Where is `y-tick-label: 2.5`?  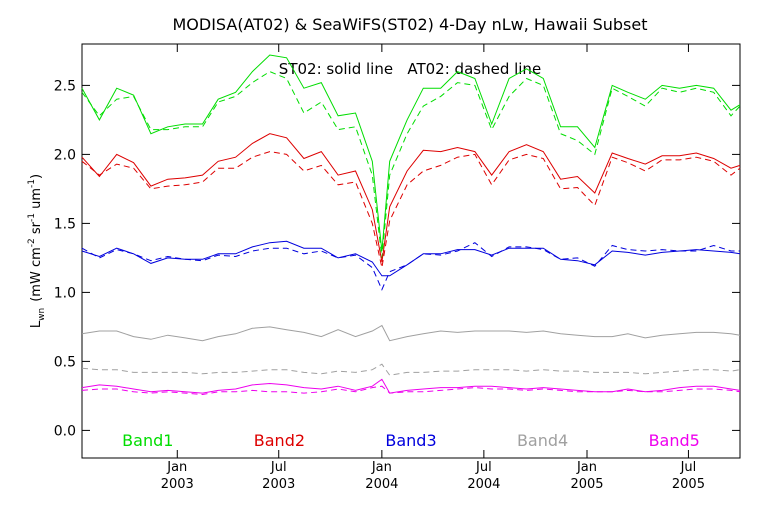
y-tick-label: 2.5 is located at coordinates (65, 86).